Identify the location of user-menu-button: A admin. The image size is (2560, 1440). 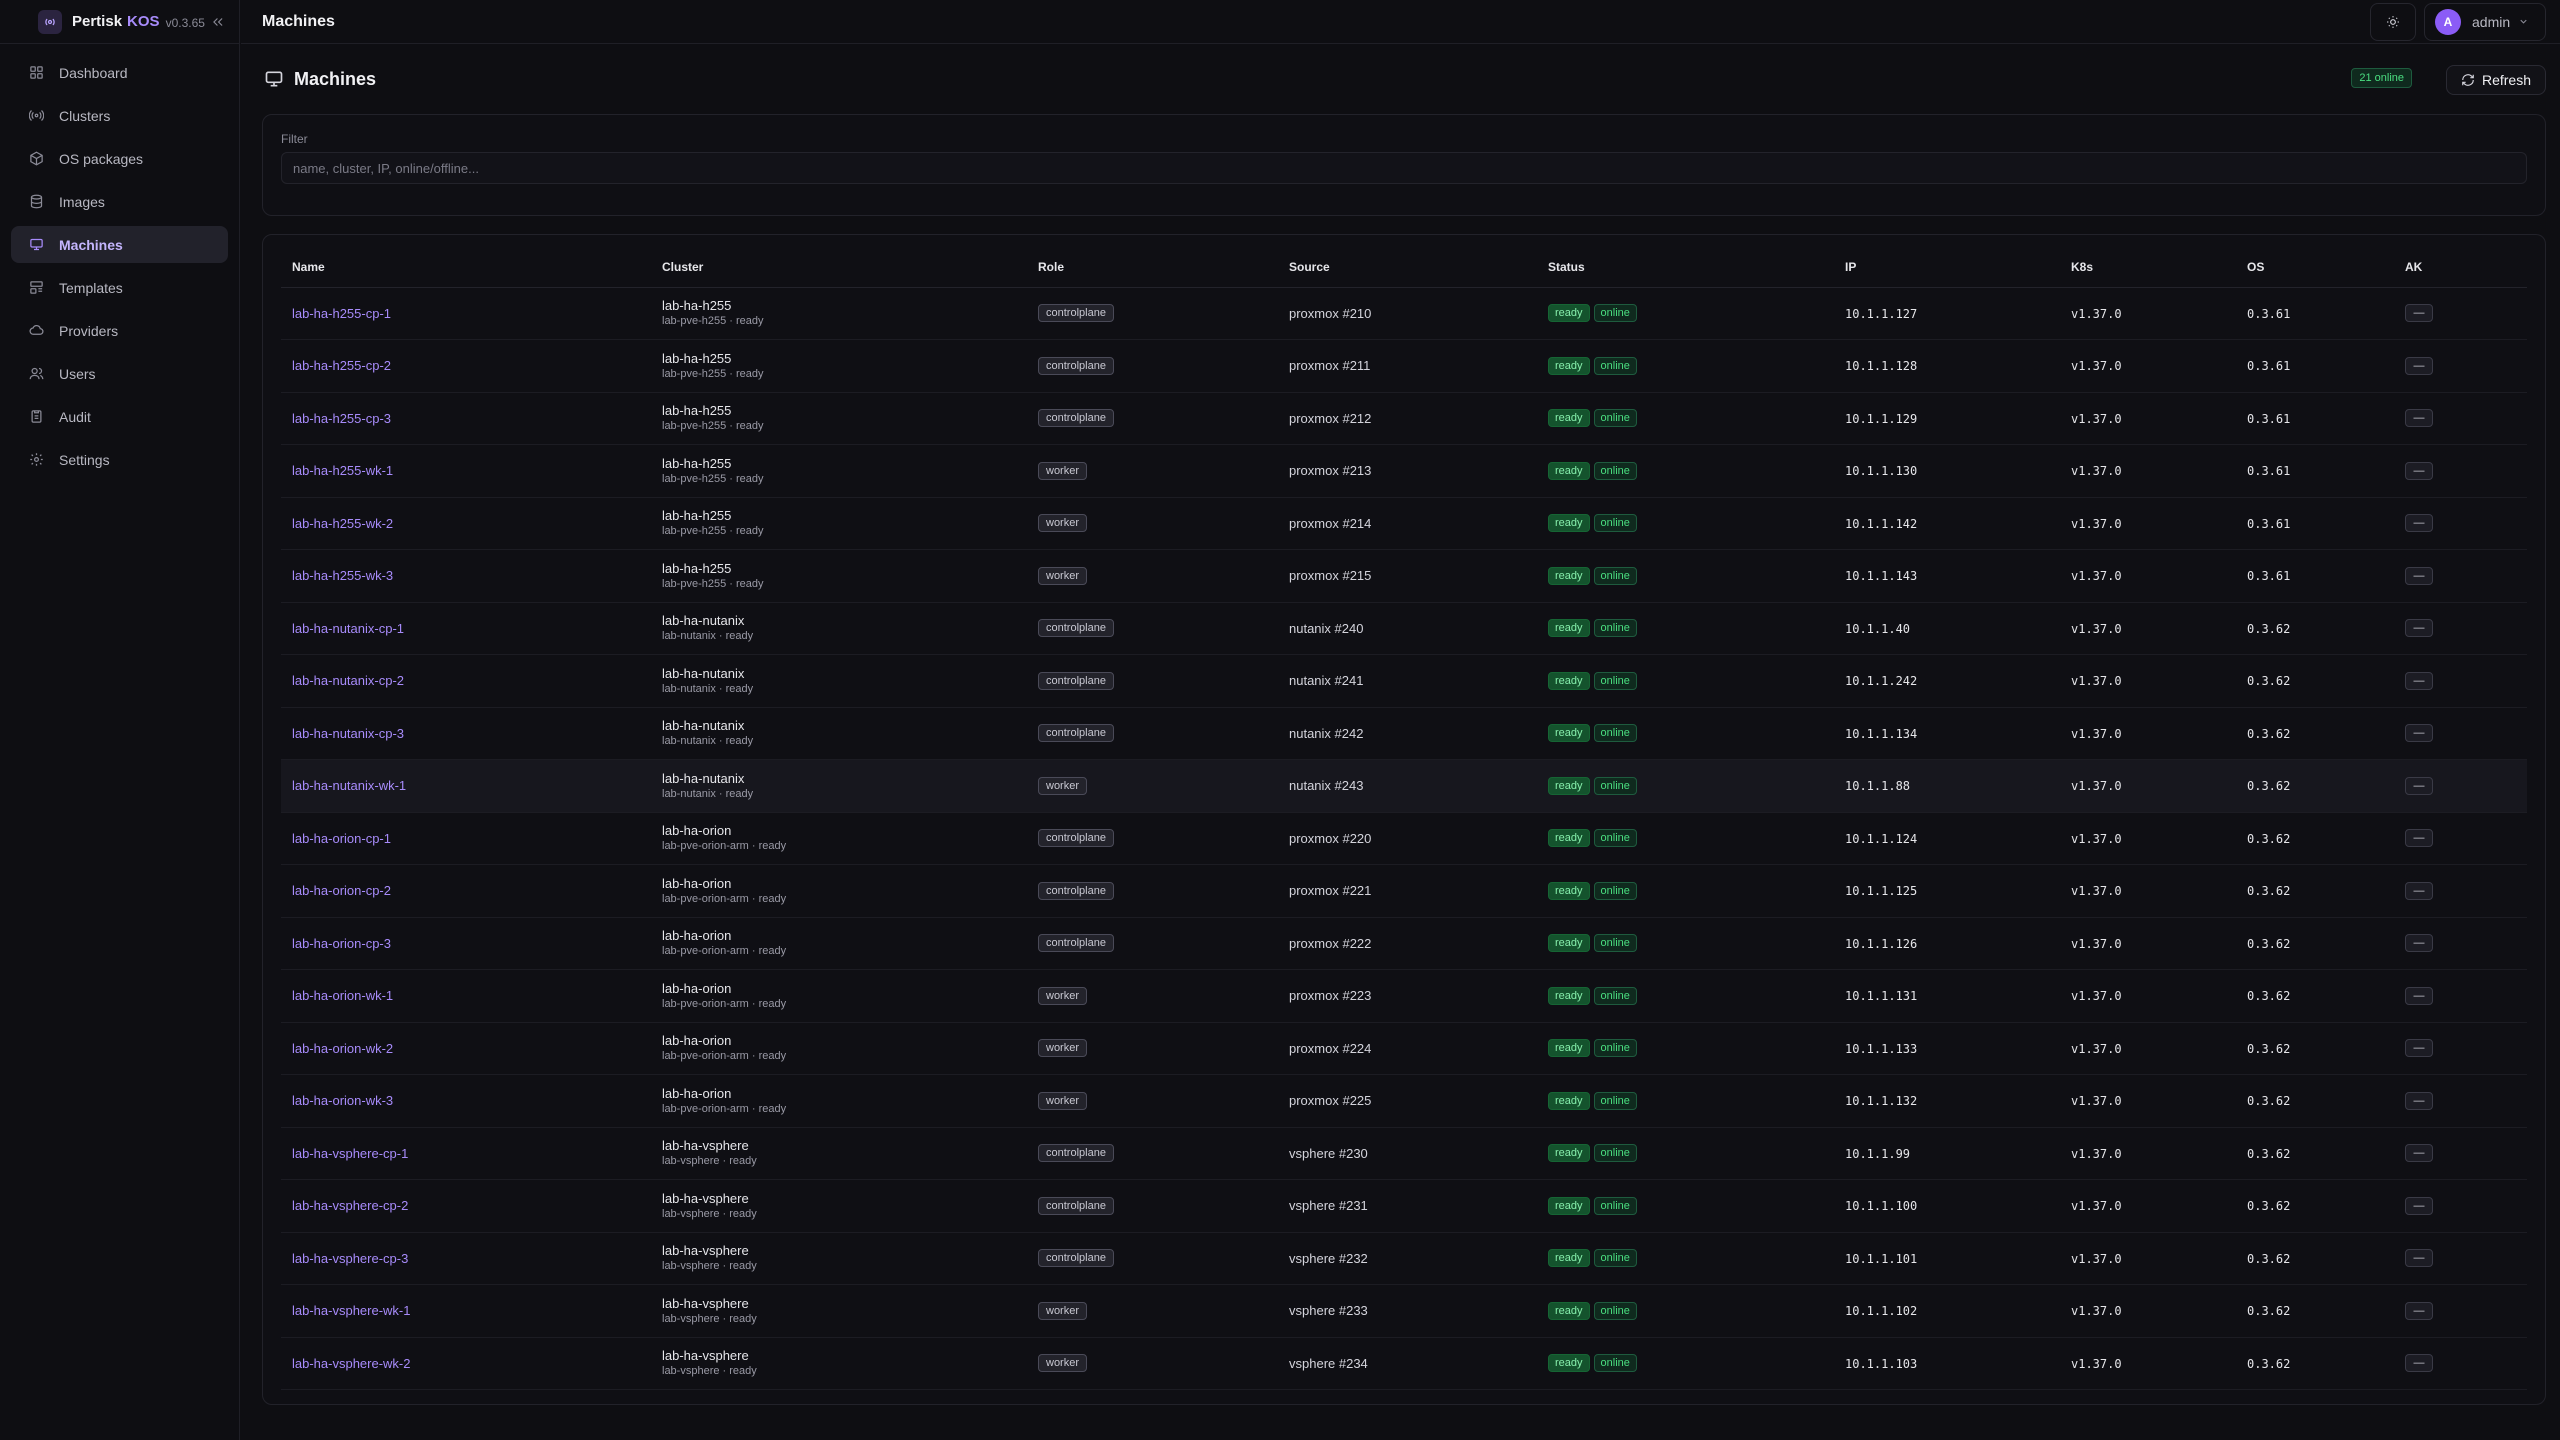
(2485, 22).